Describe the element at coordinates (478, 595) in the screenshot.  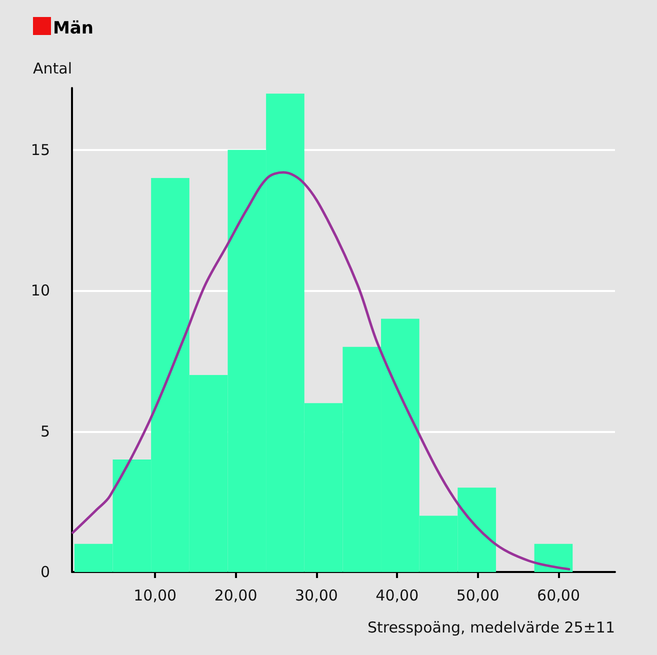
I see `x-tick-label: 50,00` at that location.